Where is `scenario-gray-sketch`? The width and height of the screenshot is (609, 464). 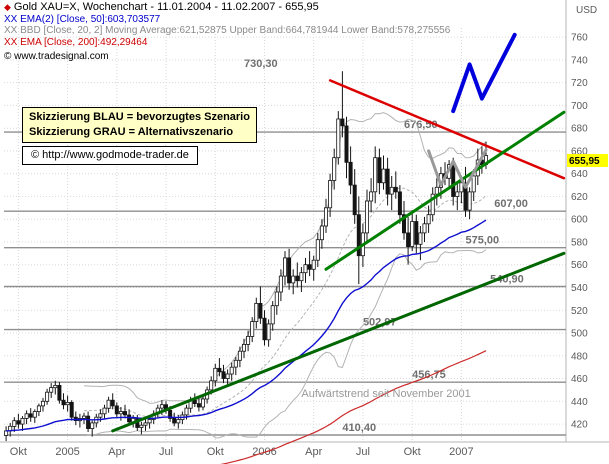
scenario-gray-sketch is located at coordinates (457, 168).